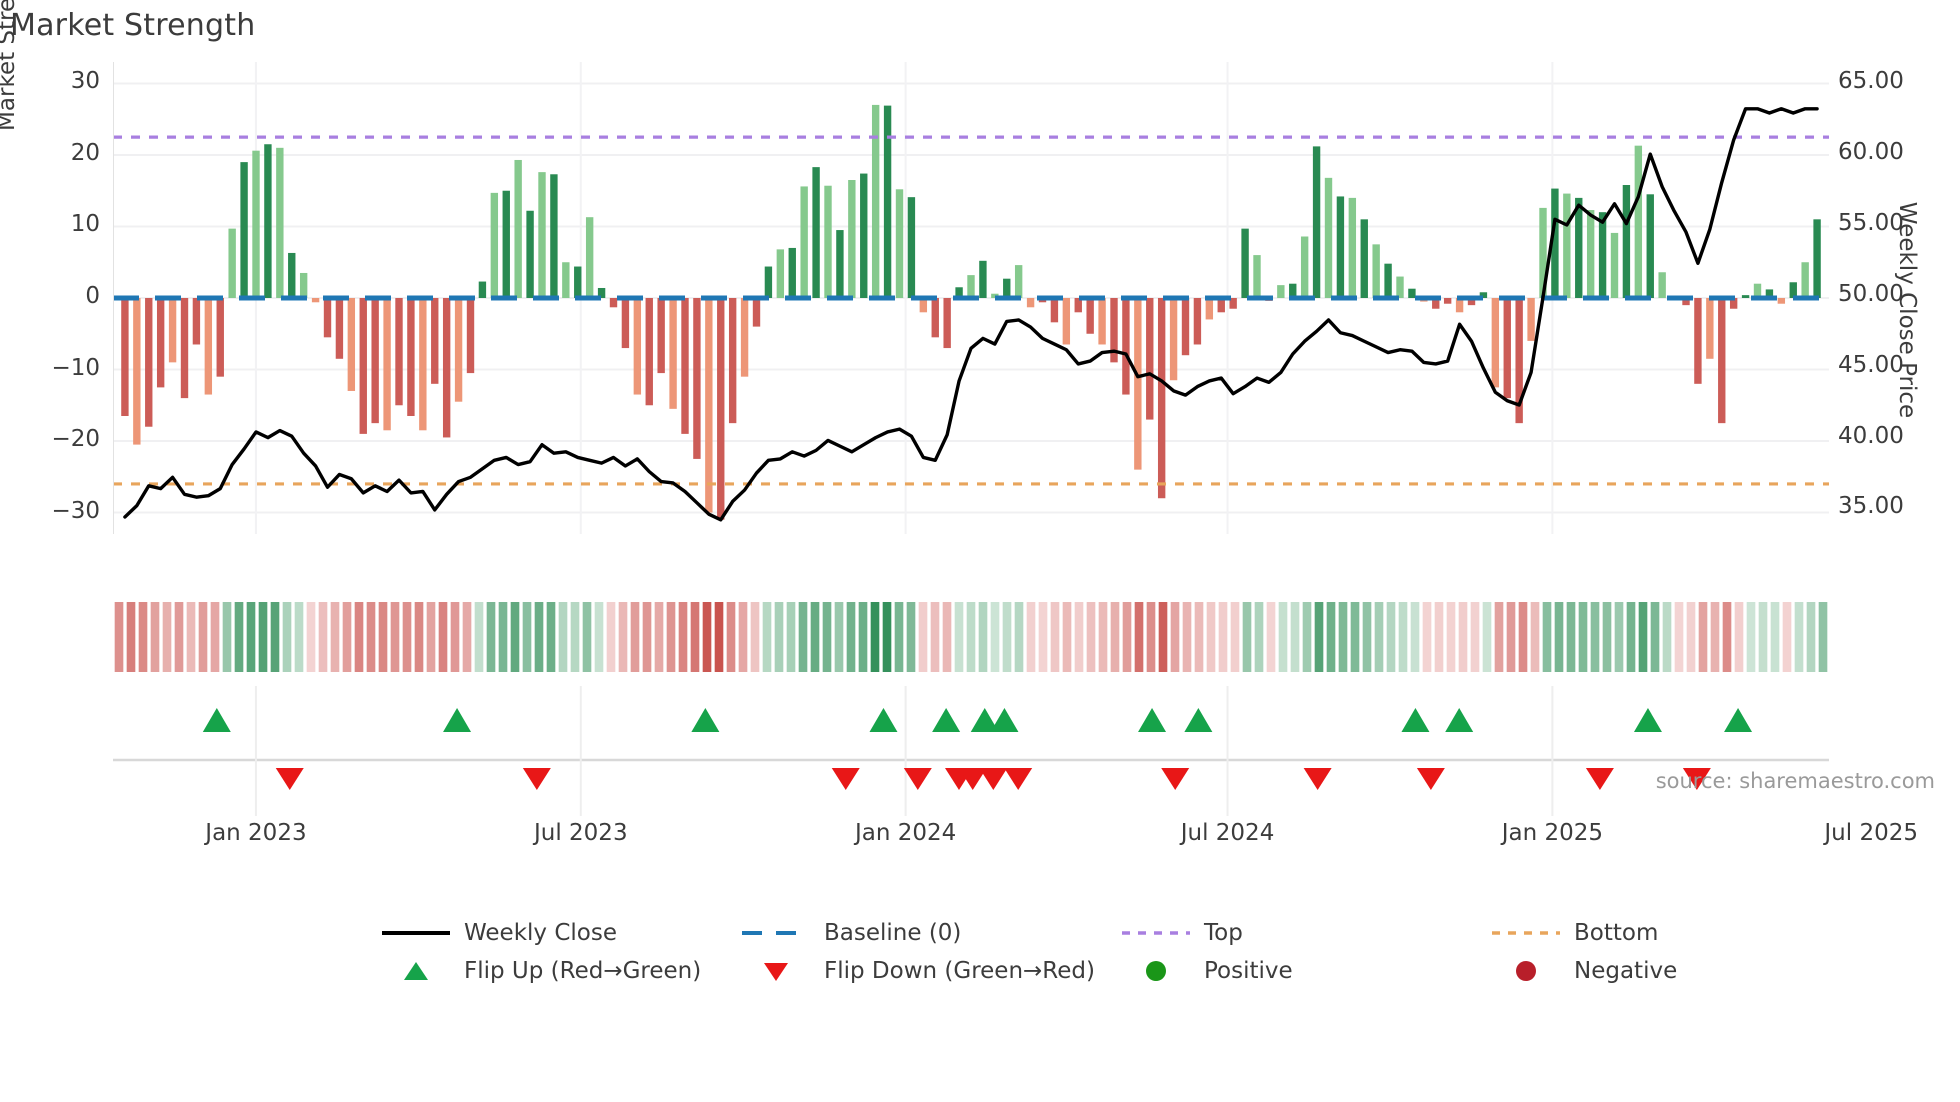  What do you see at coordinates (1248, 971) in the screenshot?
I see `legend-label: Positive` at bounding box center [1248, 971].